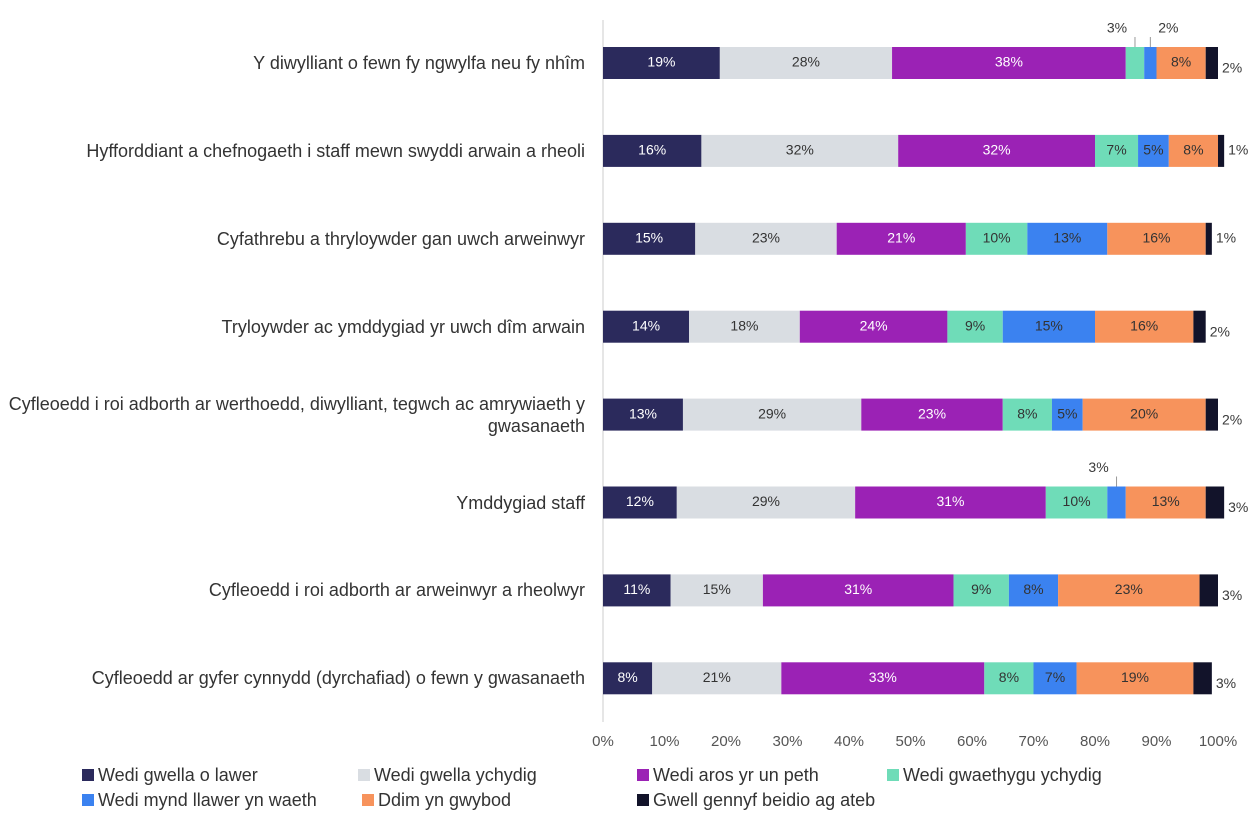 This screenshot has height=819, width=1252. Describe the element at coordinates (178, 775) in the screenshot. I see `legend-label: Wedi gwella o lawer` at that location.